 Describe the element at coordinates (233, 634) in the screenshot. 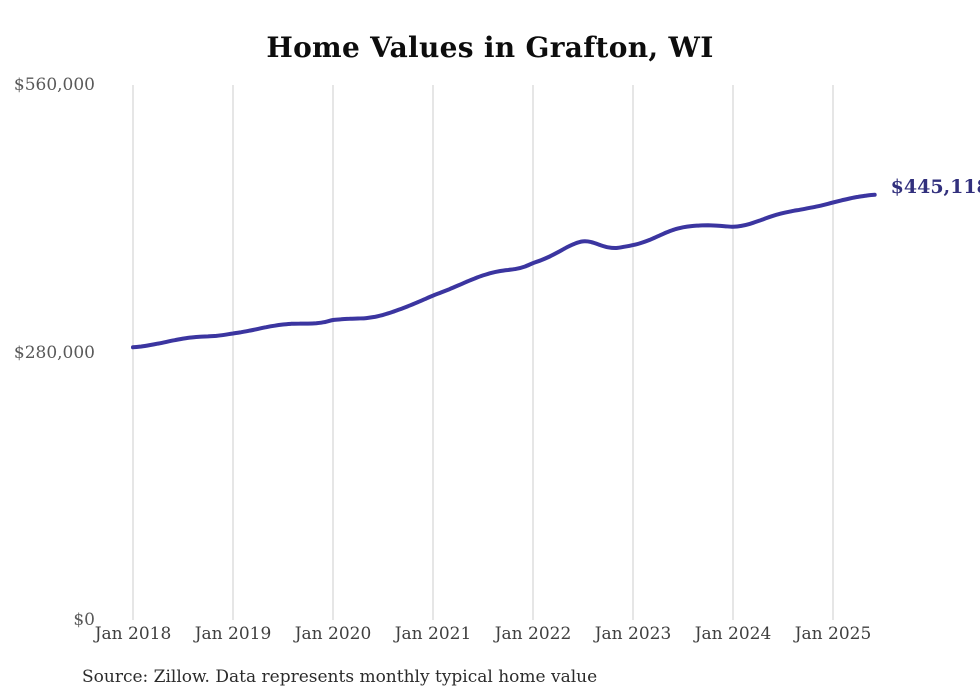

I see `x-axis-tick-label: Jan 2019` at that location.